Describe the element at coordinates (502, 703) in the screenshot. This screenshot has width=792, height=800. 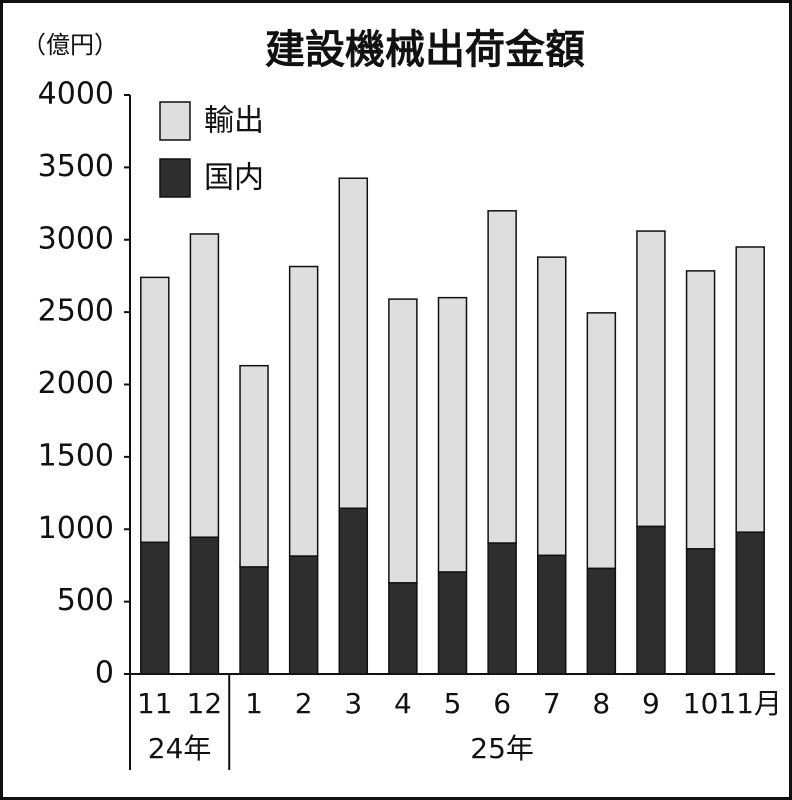
I see `x-tick-label: 6` at that location.